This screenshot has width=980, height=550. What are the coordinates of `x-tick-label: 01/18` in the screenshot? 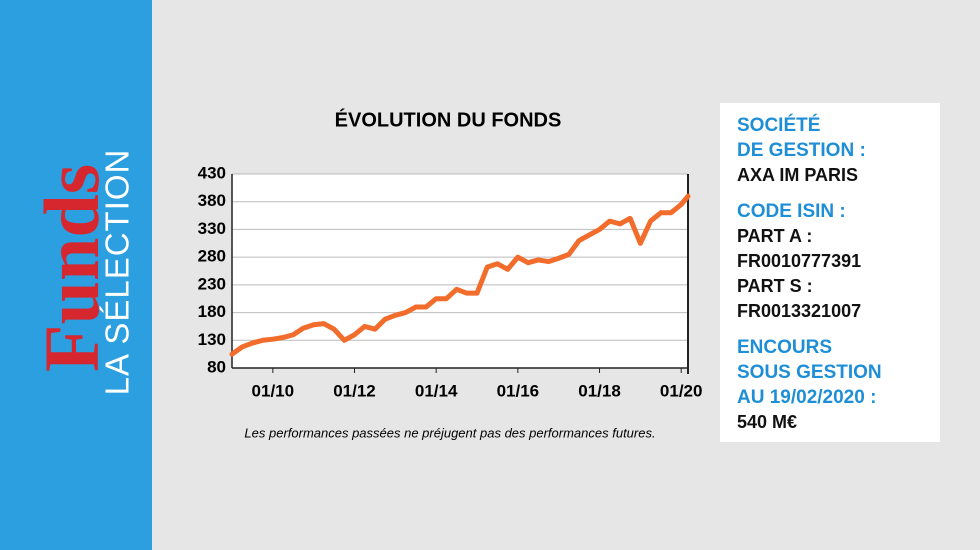 It's located at (599, 390).